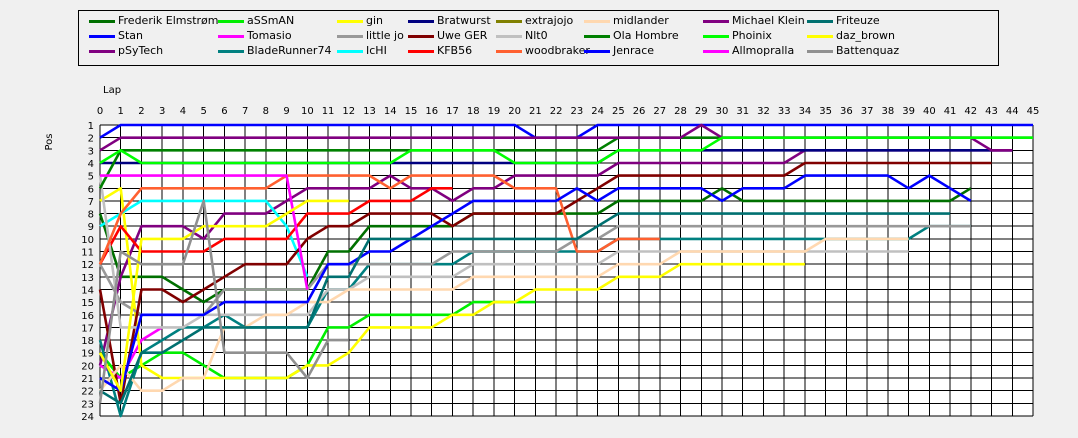  What do you see at coordinates (390, 111) in the screenshot?
I see `x-tick-label: 14` at bounding box center [390, 111].